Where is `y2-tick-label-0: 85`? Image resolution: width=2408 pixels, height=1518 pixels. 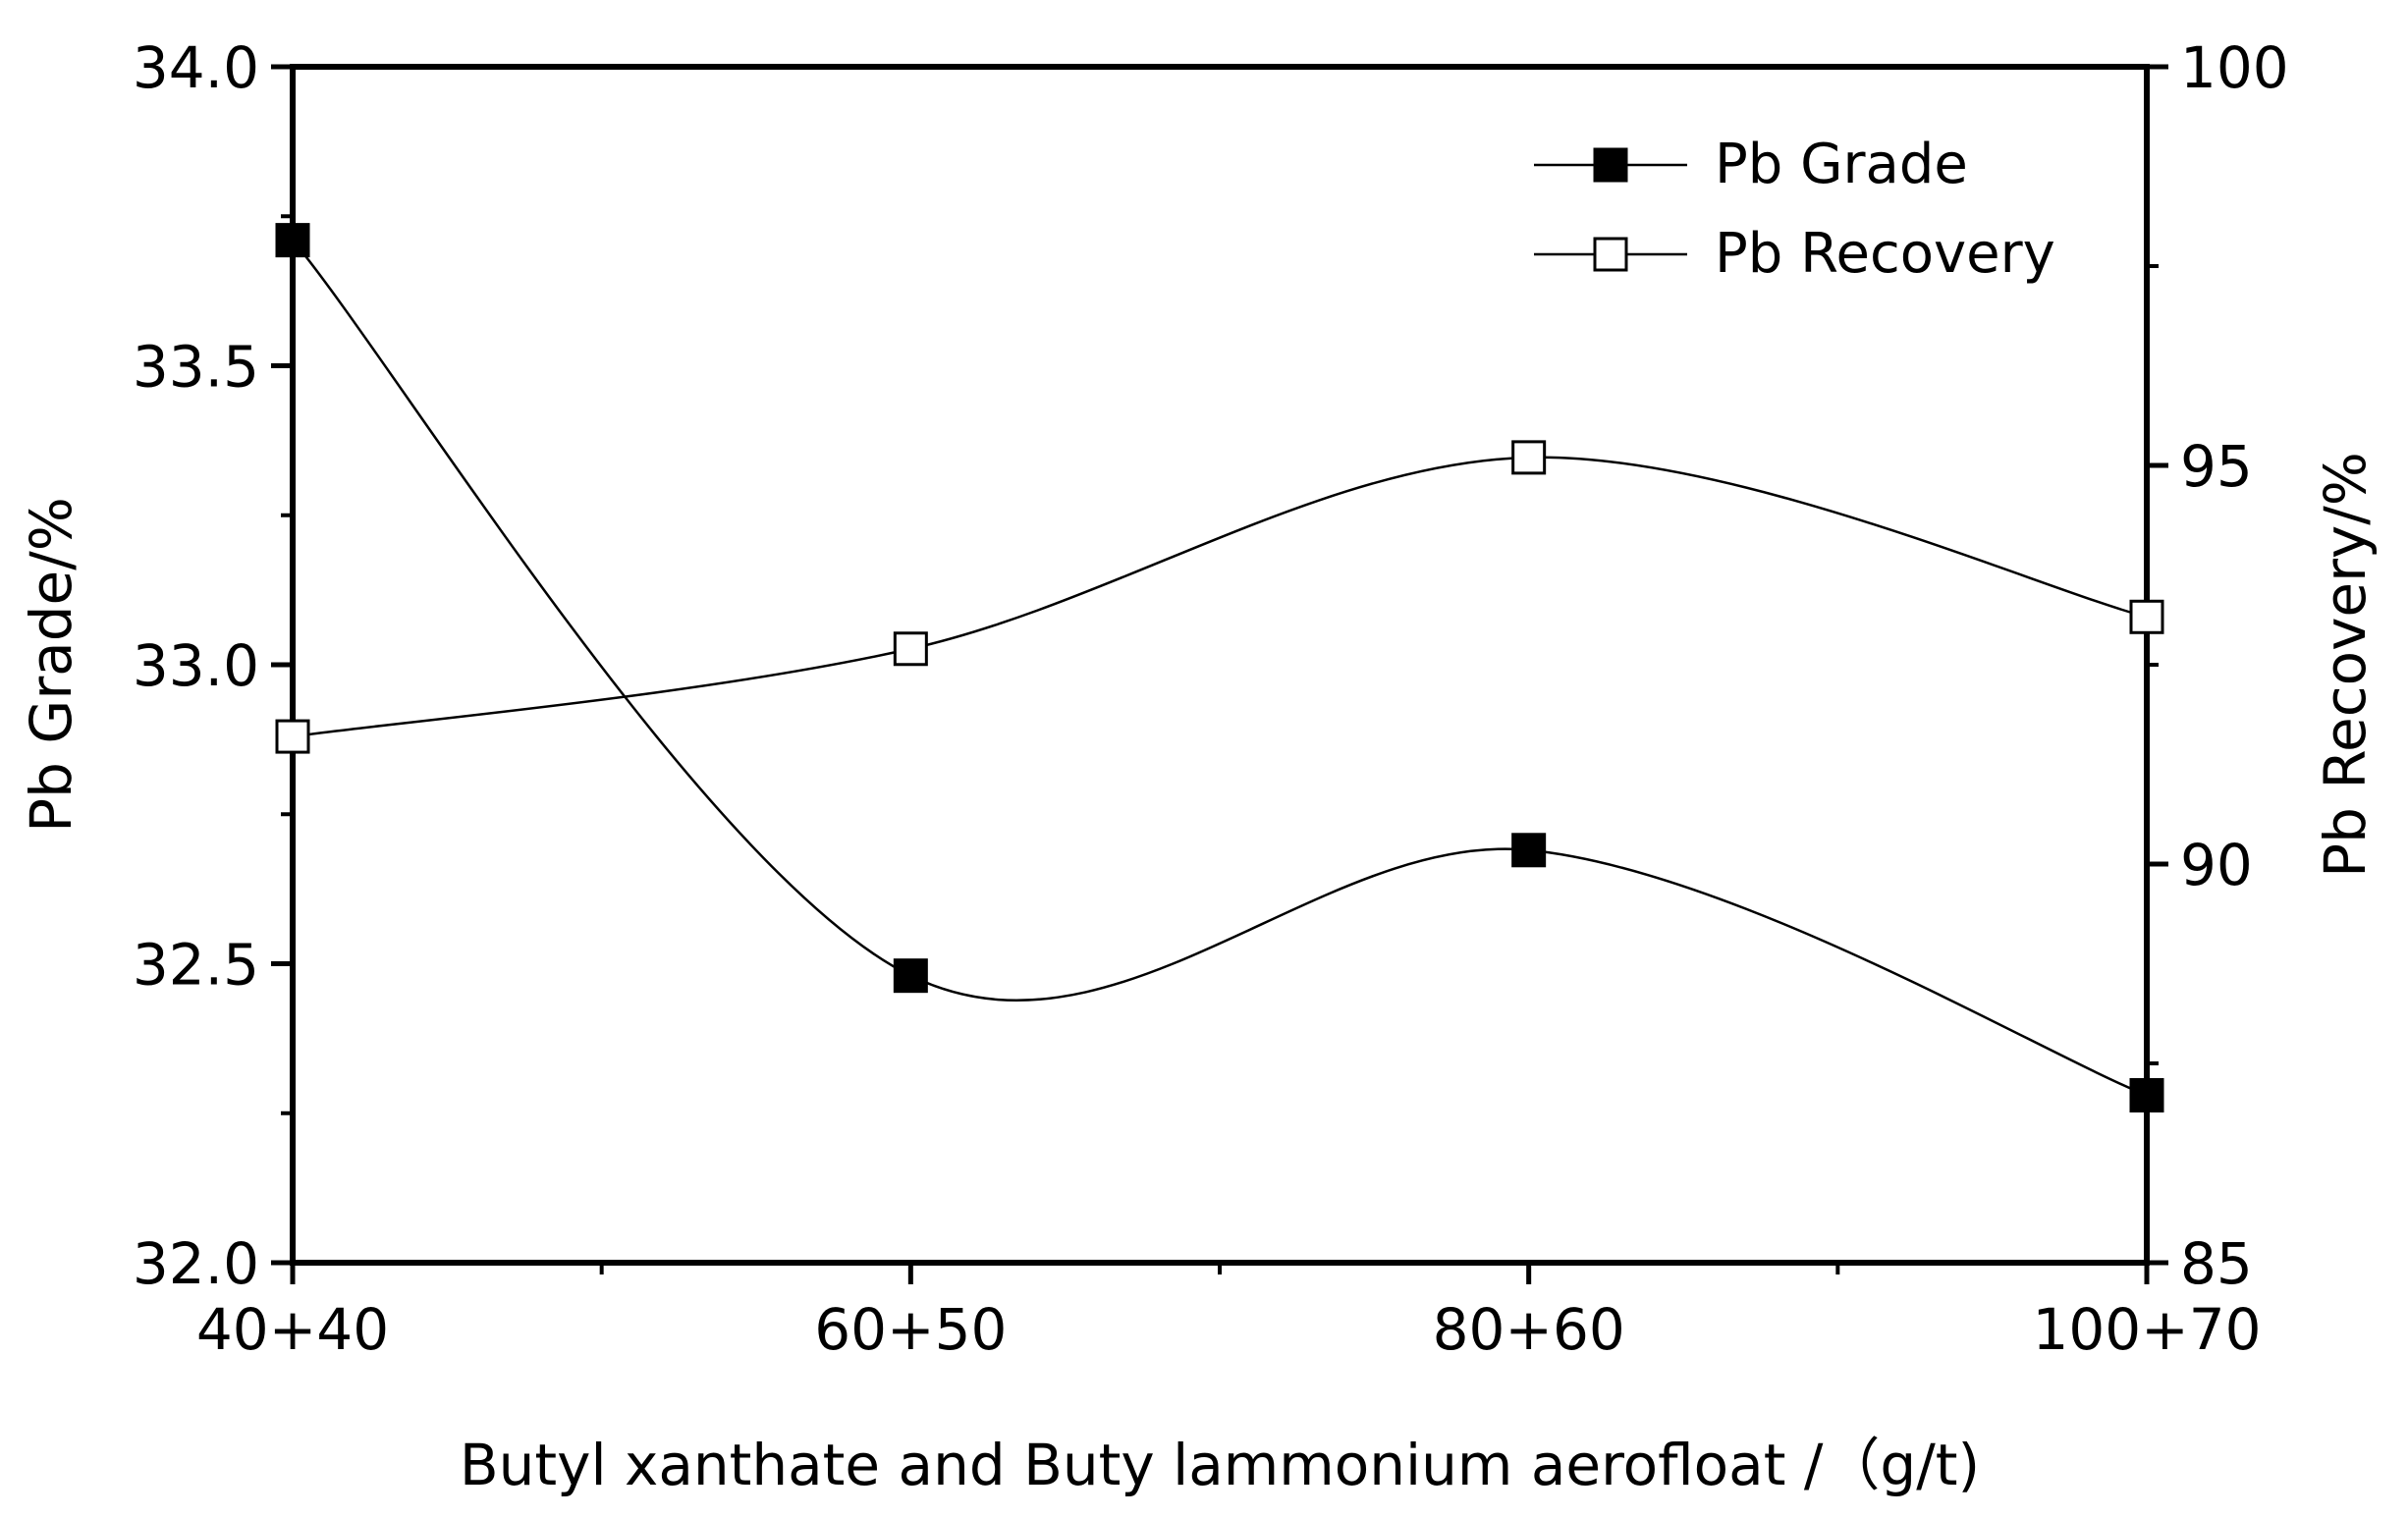
y2-tick-label-0: 85 is located at coordinates (2217, 1263).